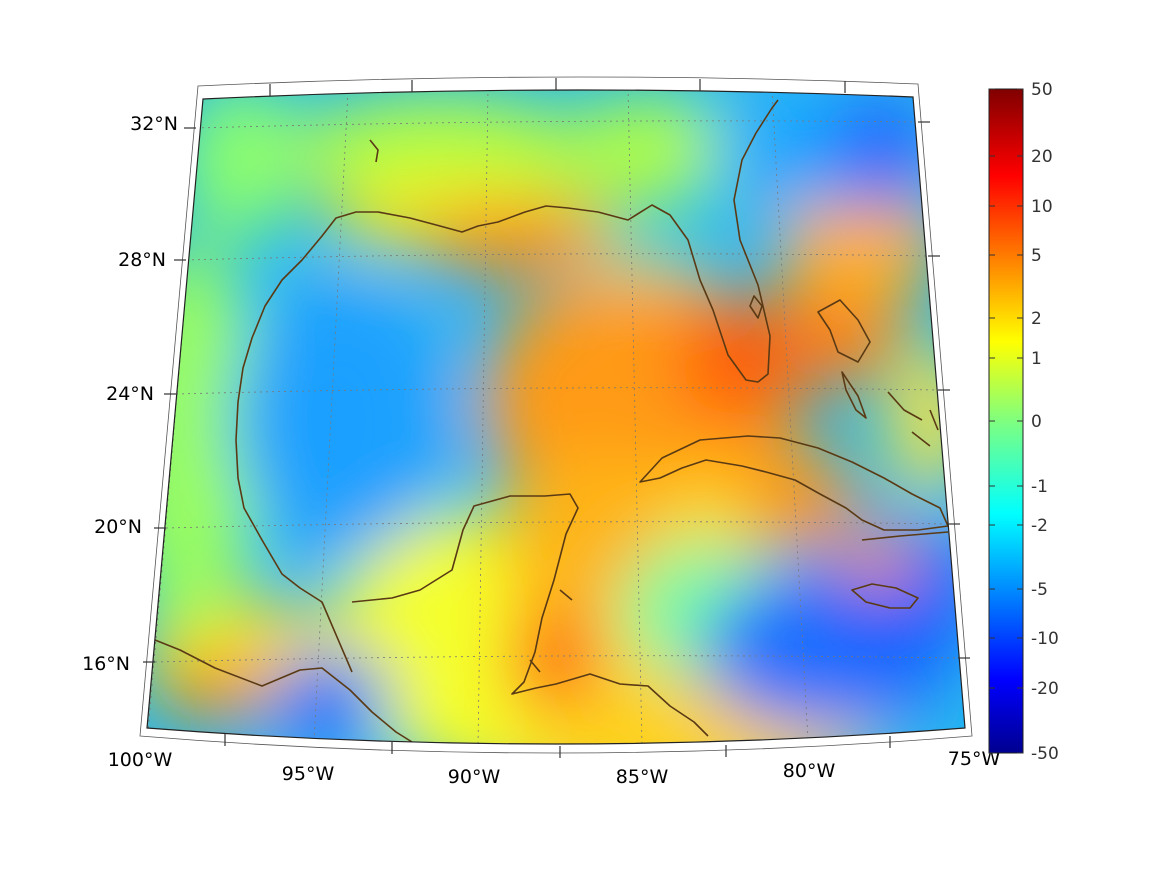 The height and width of the screenshot is (875, 1167). I want to click on lon-label-80w: 80°W, so click(809, 771).